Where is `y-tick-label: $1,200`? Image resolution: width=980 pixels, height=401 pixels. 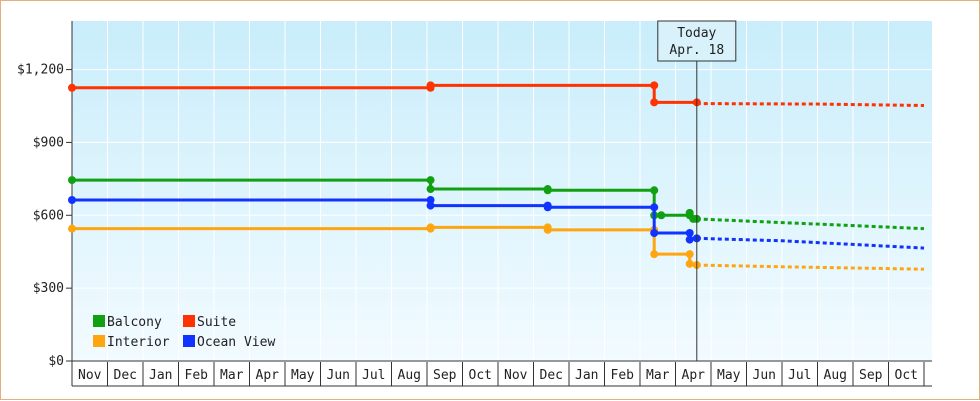
y-tick-label: $1,200 is located at coordinates (40, 70).